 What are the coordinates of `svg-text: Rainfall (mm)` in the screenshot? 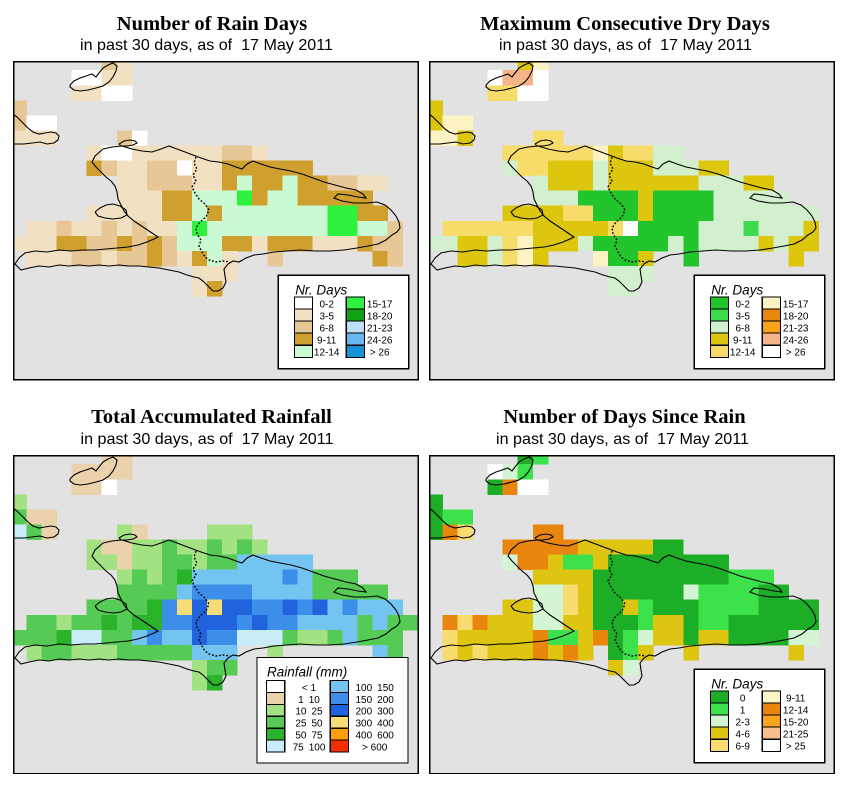 It's located at (307, 671).